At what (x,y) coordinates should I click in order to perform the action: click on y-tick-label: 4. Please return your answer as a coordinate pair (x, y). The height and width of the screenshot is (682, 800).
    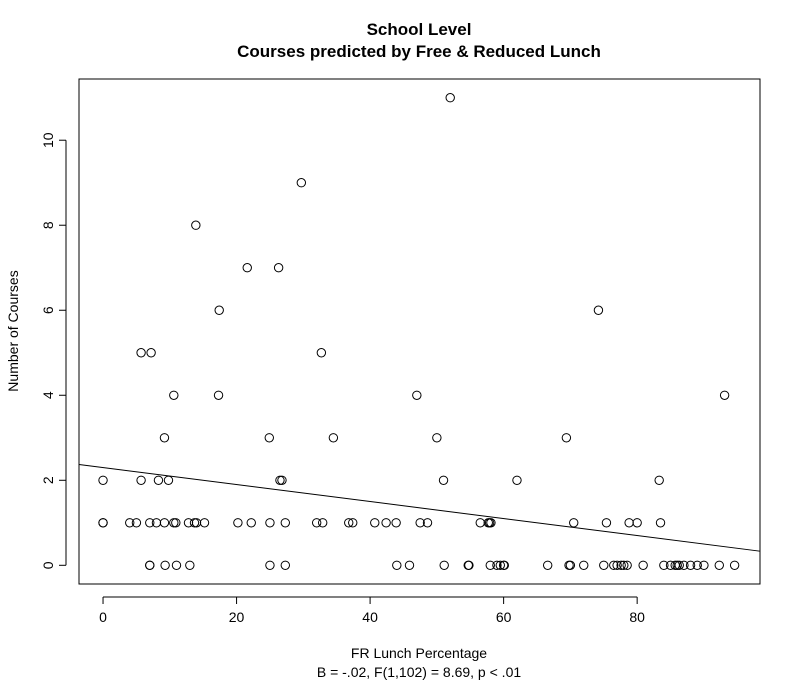
    Looking at the image, I should click on (48, 395).